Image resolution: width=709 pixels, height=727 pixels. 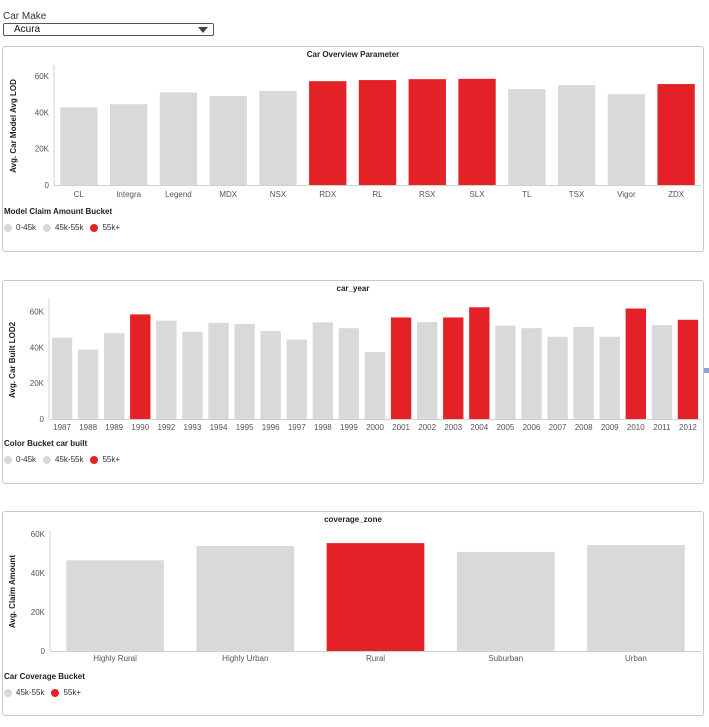 What do you see at coordinates (166, 369) in the screenshot?
I see `bar-1992` at bounding box center [166, 369].